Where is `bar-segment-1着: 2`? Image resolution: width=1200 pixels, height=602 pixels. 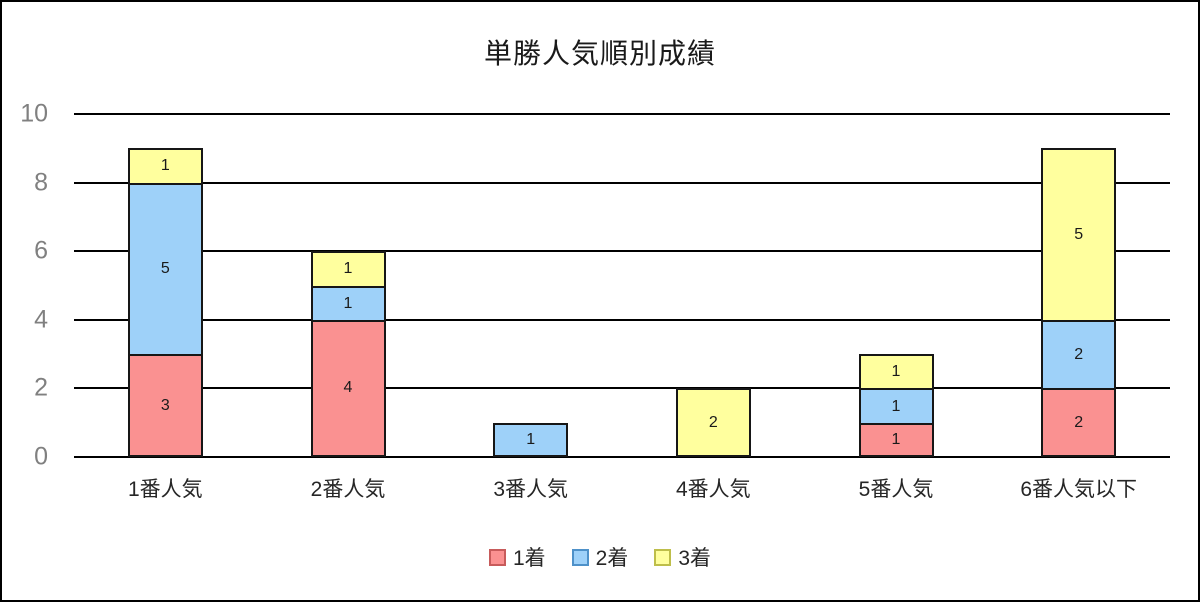
bar-segment-1着: 2 is located at coordinates (1079, 422).